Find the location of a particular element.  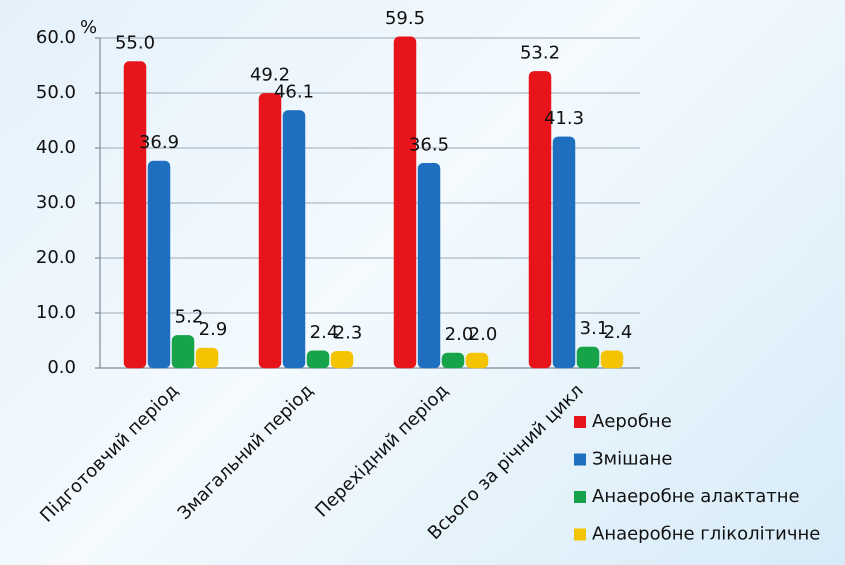

y-tick-label: 10.0 is located at coordinates (56, 312).